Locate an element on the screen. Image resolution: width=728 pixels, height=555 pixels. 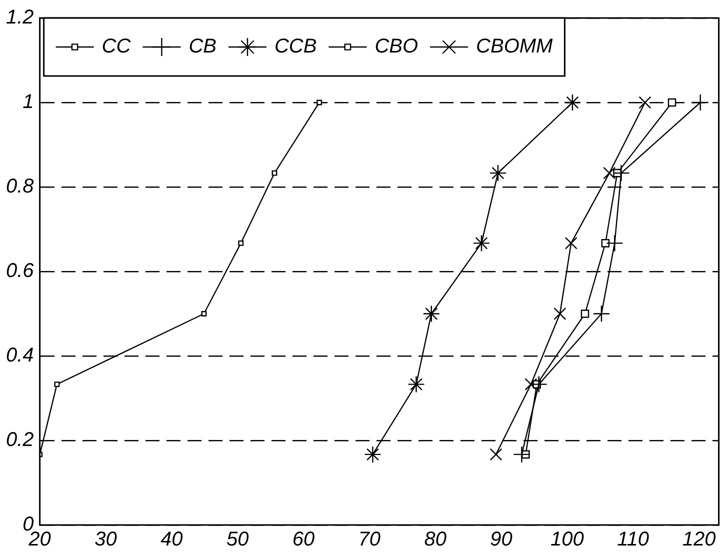
y-tick-label: 0.6 is located at coordinates (20, 271).